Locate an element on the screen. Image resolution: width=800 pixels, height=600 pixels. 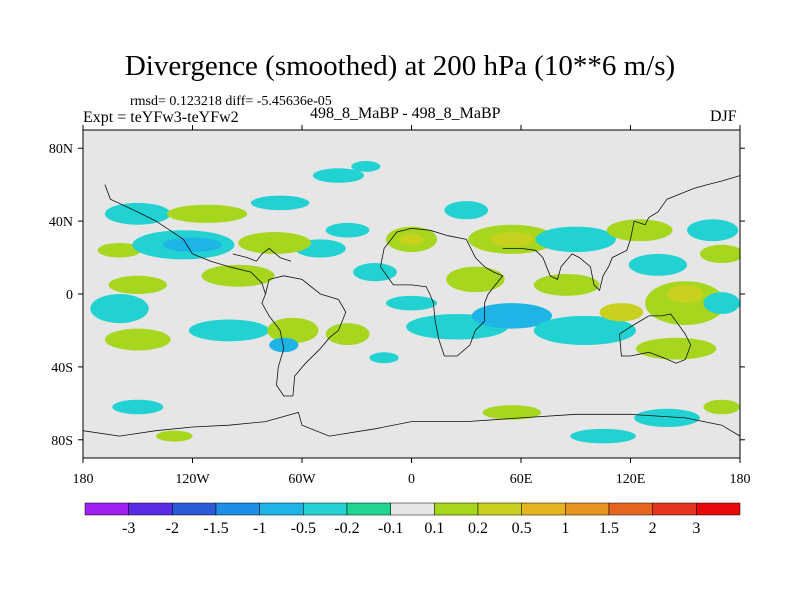
coastline-australia is located at coordinates (655, 338).